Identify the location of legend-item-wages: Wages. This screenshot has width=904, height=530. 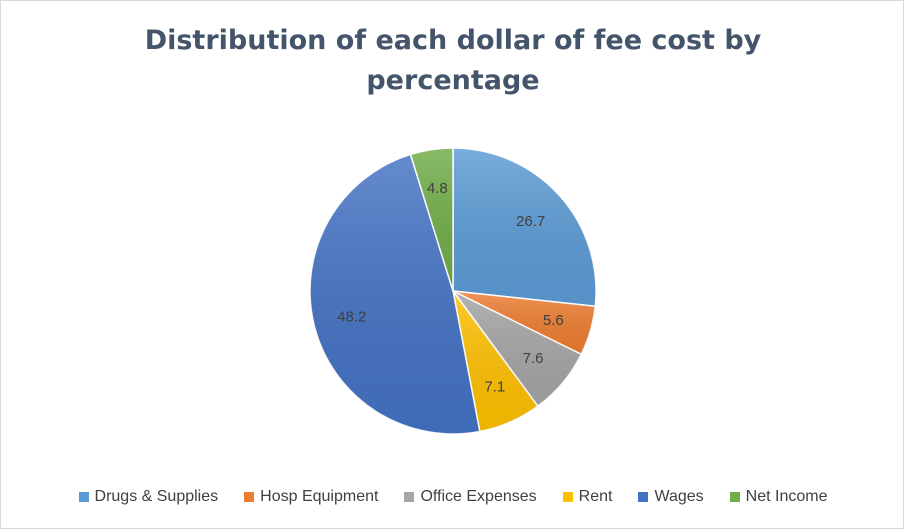
(671, 497).